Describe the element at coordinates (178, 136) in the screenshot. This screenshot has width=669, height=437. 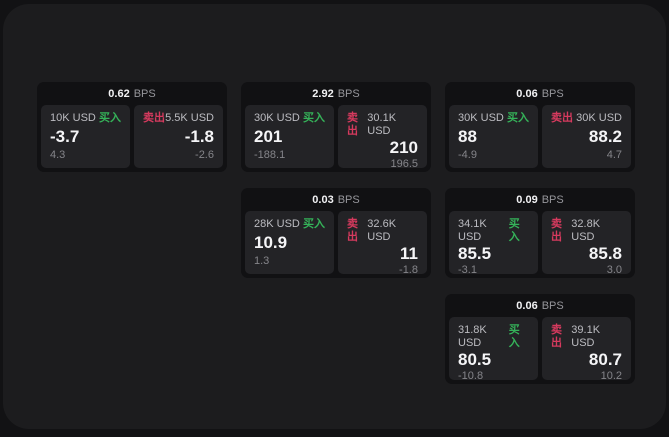
I see `sell-panel: 卖出 5.5K USD -1.8 -2.6` at that location.